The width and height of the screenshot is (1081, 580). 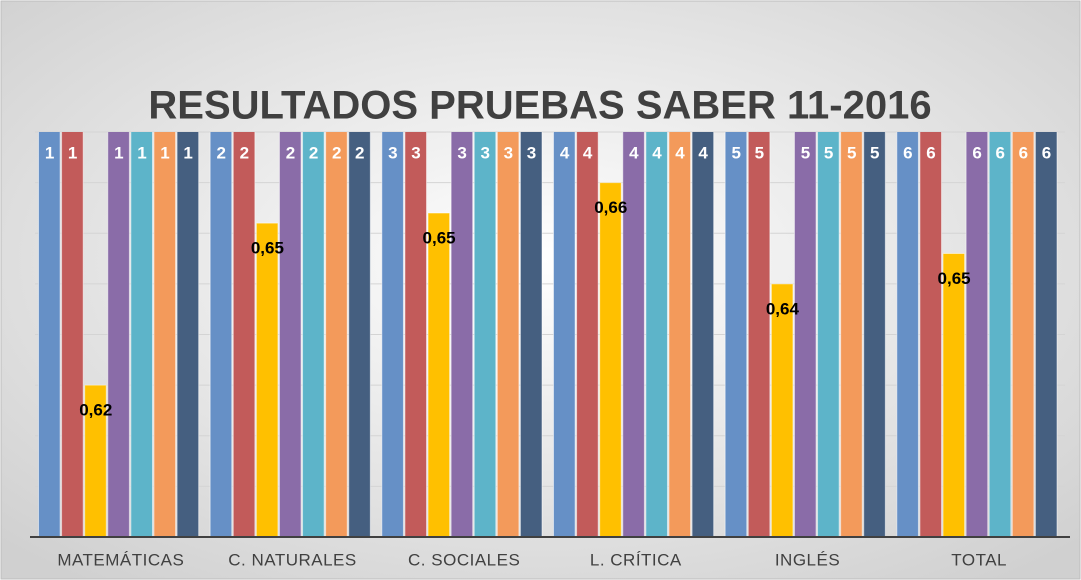 I want to click on x-tick-label: L. CRÍTICA, so click(x=636, y=559).